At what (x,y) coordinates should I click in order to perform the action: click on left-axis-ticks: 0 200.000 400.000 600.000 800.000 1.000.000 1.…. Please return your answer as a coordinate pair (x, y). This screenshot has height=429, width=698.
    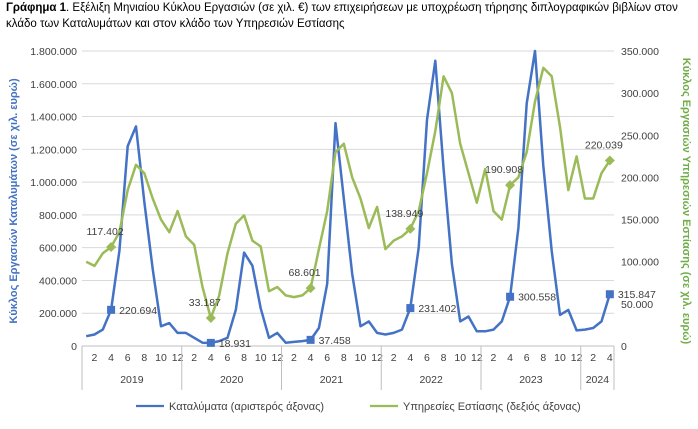
    Looking at the image, I should click on (53, 199).